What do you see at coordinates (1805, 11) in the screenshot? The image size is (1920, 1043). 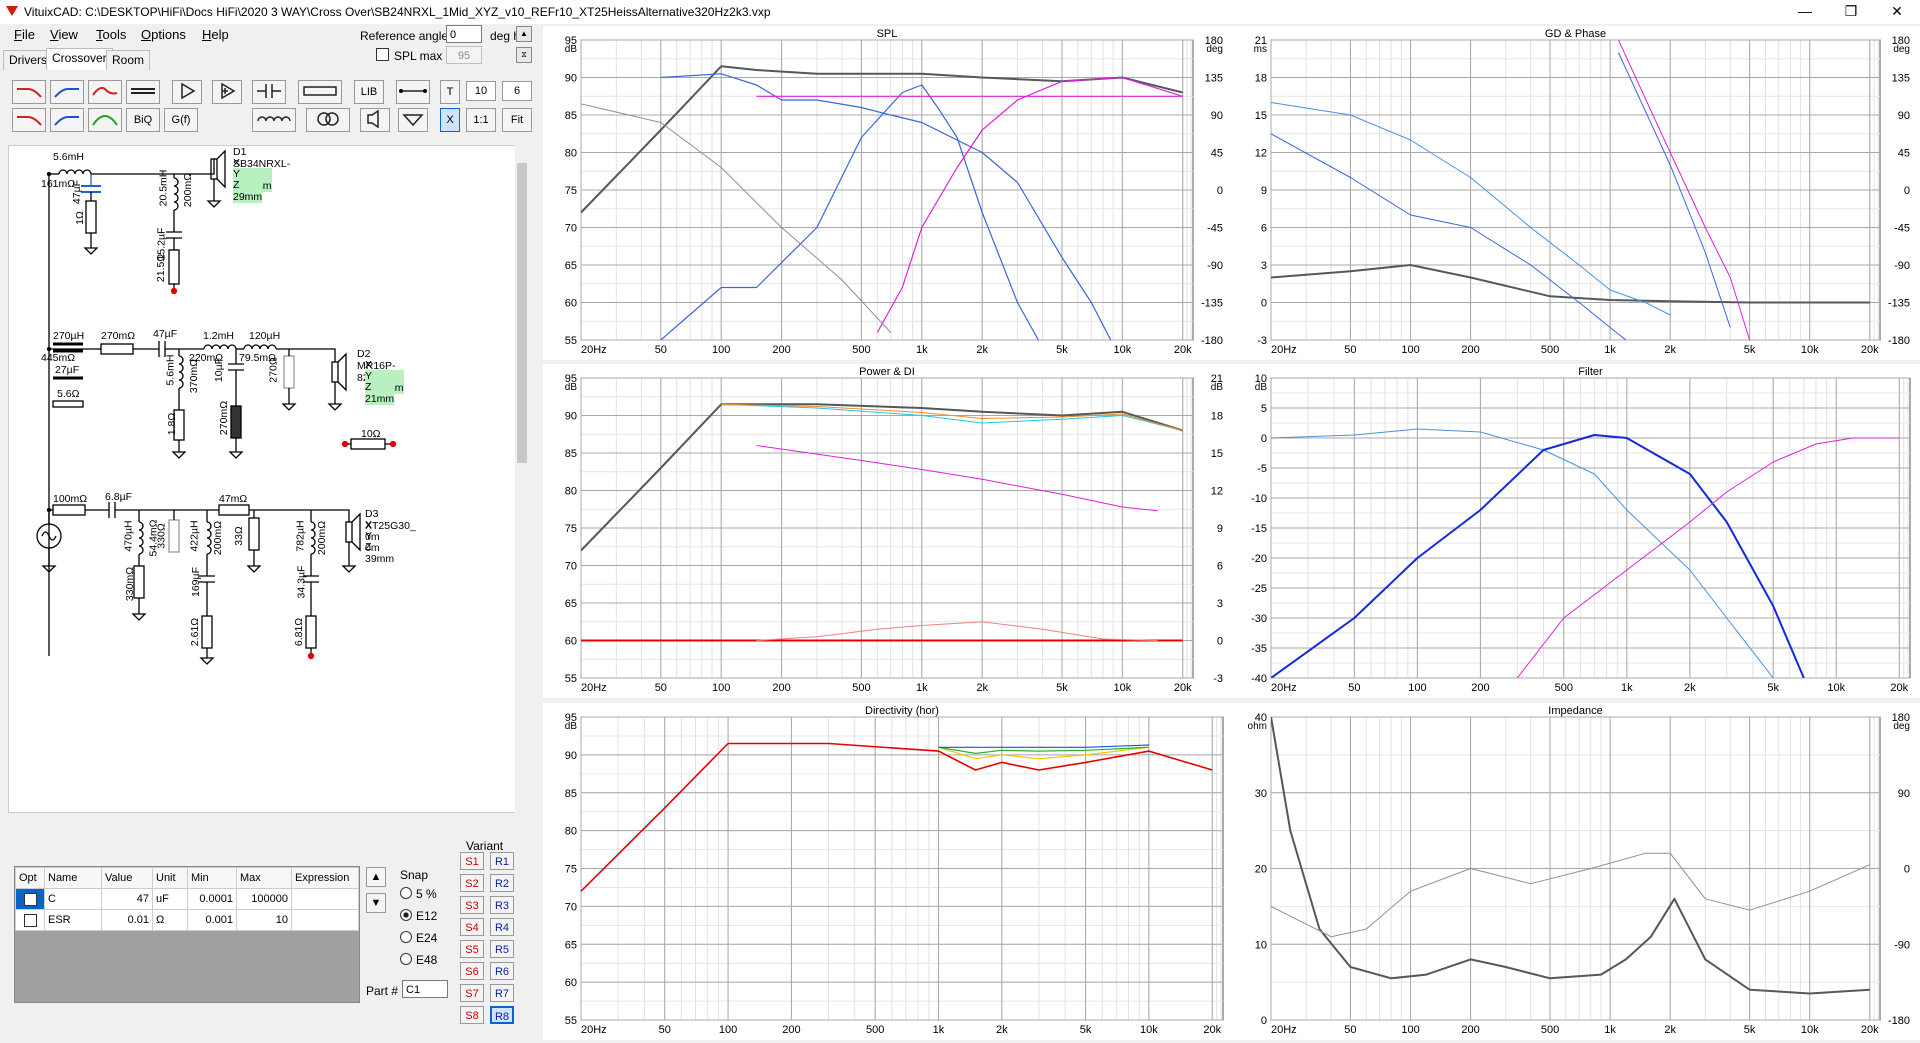 I see `minimize-button: —` at bounding box center [1805, 11].